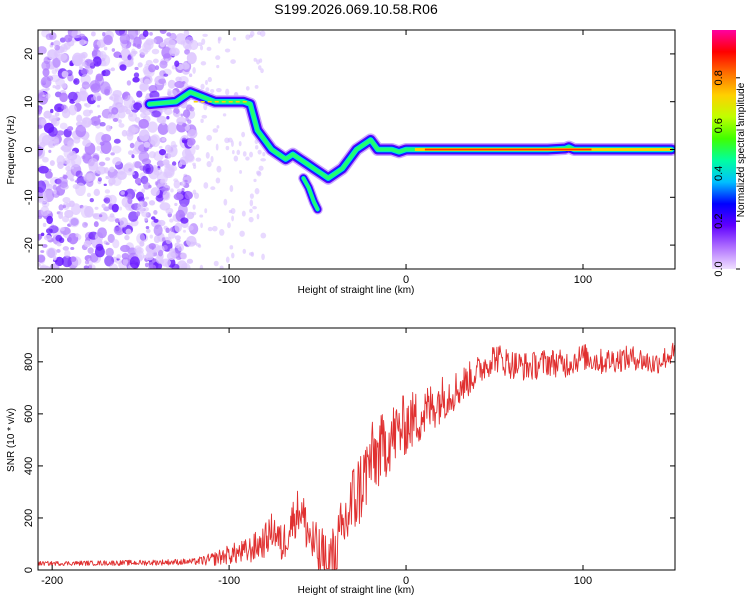 The height and width of the screenshot is (600, 750). Describe the element at coordinates (719, 268) in the screenshot. I see `colorbar-tick-label: 0.0` at that location.